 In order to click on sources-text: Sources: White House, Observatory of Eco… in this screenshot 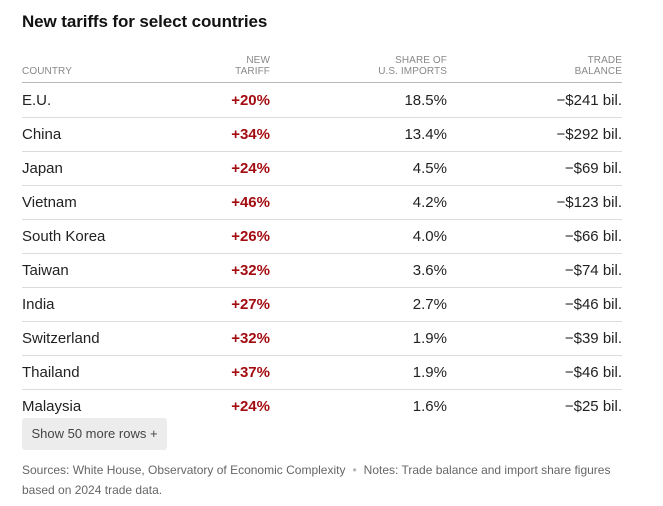, I will do `click(184, 470)`.